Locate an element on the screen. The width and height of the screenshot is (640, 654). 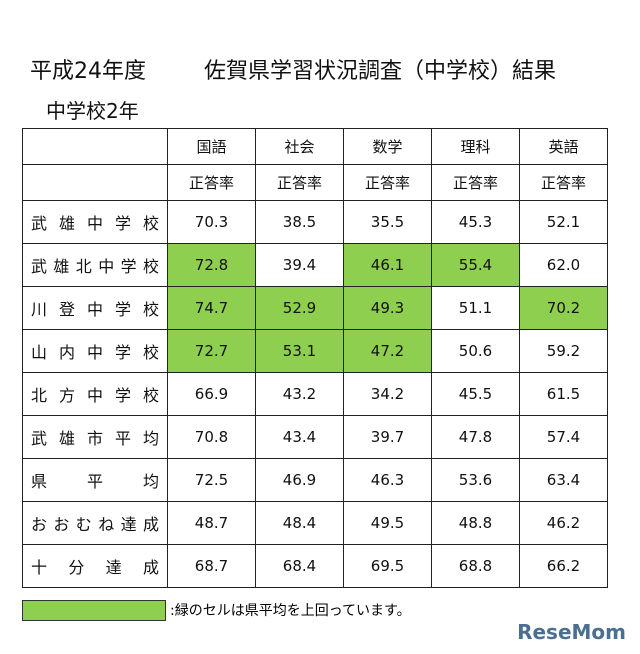
row-label: 武雄北中学校 is located at coordinates (95, 266).